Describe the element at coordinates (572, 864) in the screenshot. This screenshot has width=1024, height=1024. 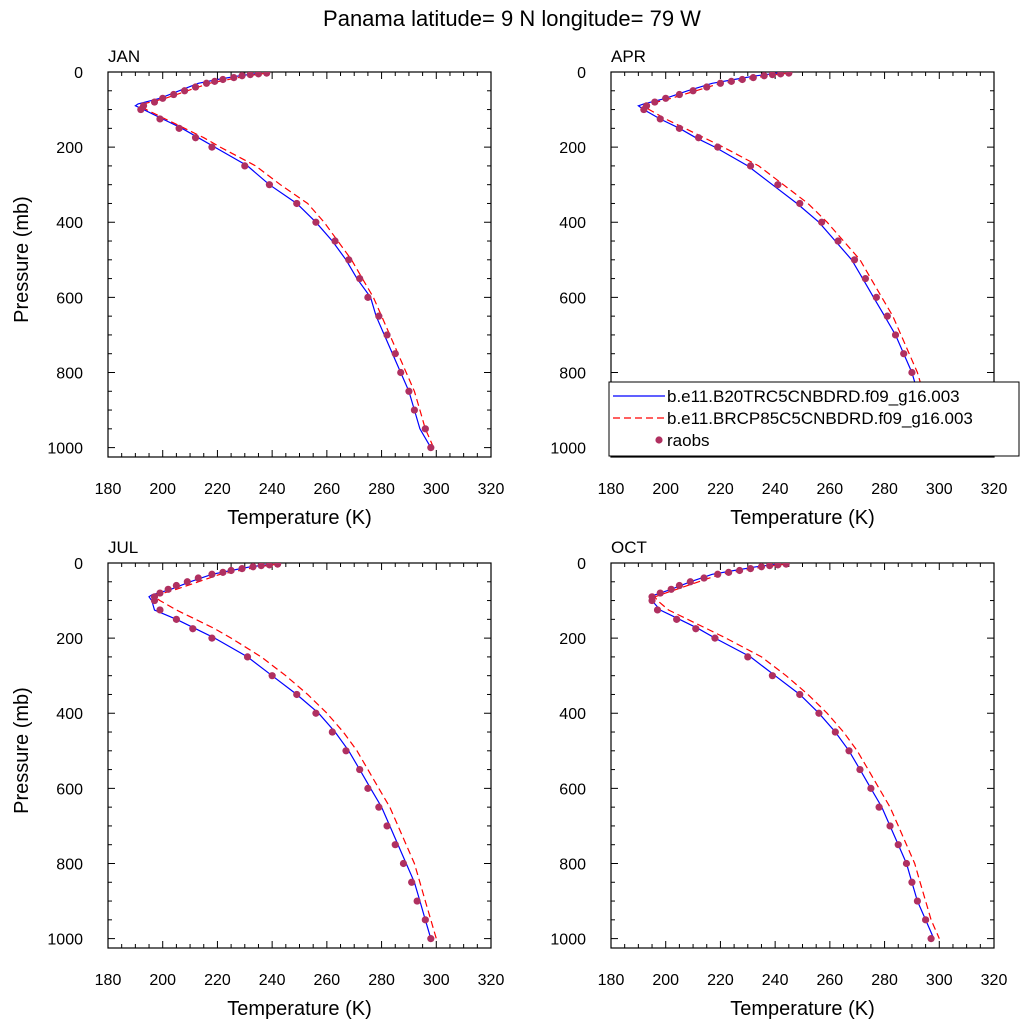
I see `y-tick-label: 800` at that location.